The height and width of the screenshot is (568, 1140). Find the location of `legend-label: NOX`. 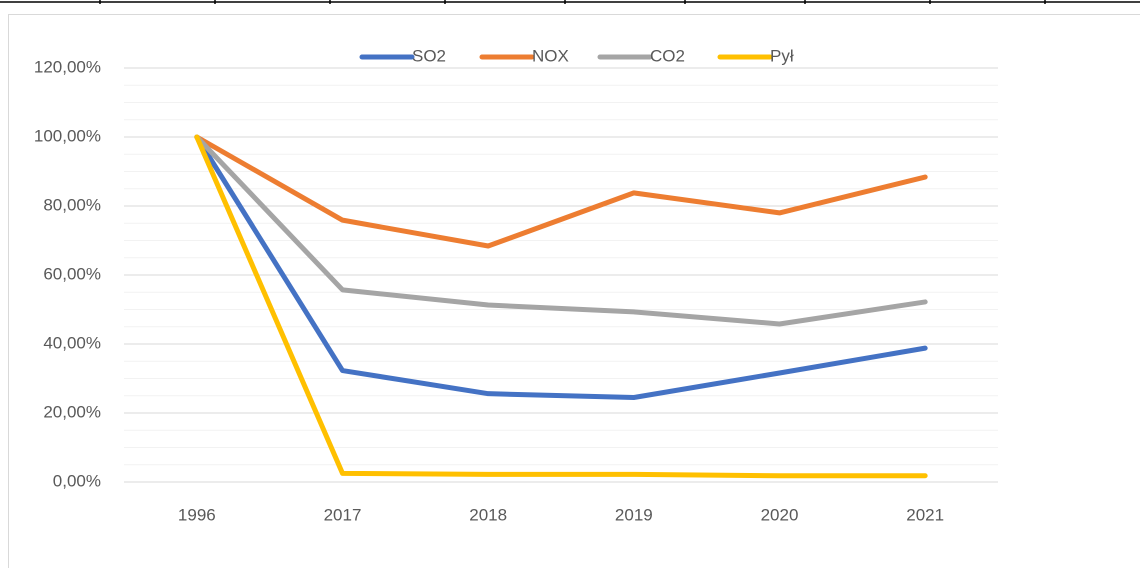

legend-label: NOX is located at coordinates (550, 55).